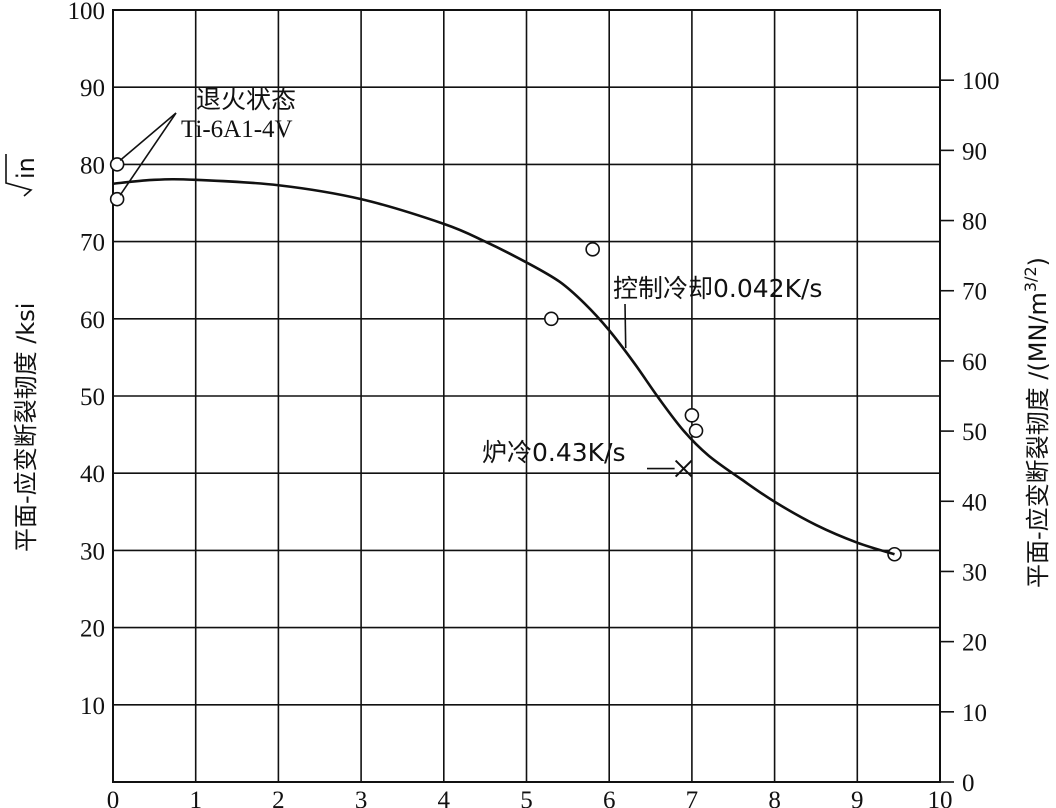  I want to click on x-tick-label: 8, so click(774, 797).